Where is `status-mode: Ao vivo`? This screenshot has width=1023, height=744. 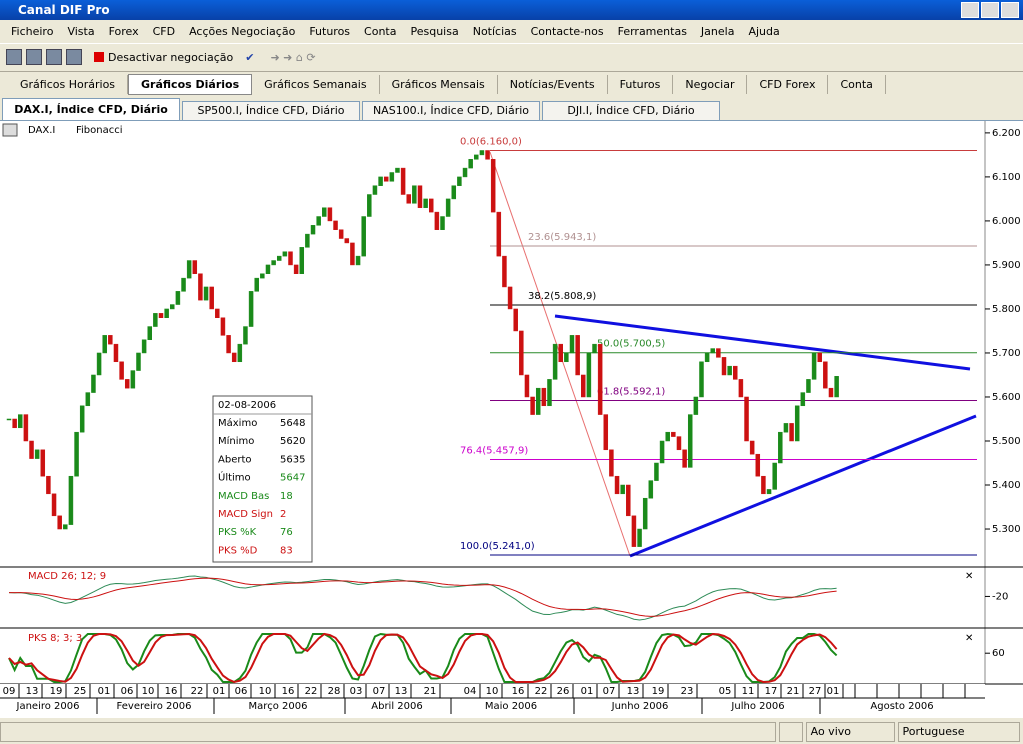
status-mode: Ao vivo is located at coordinates (850, 732).